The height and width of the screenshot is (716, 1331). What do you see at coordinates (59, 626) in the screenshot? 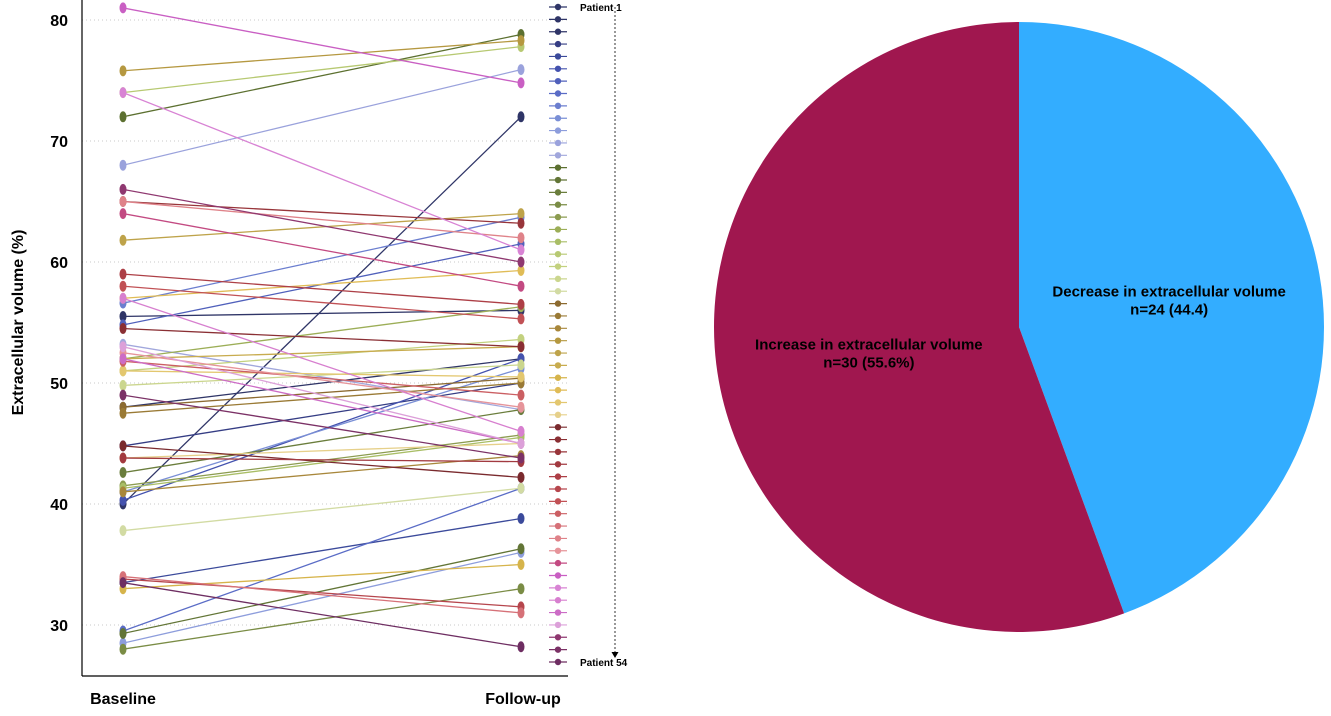
I see `y-tick-label-30: 30` at bounding box center [59, 626].